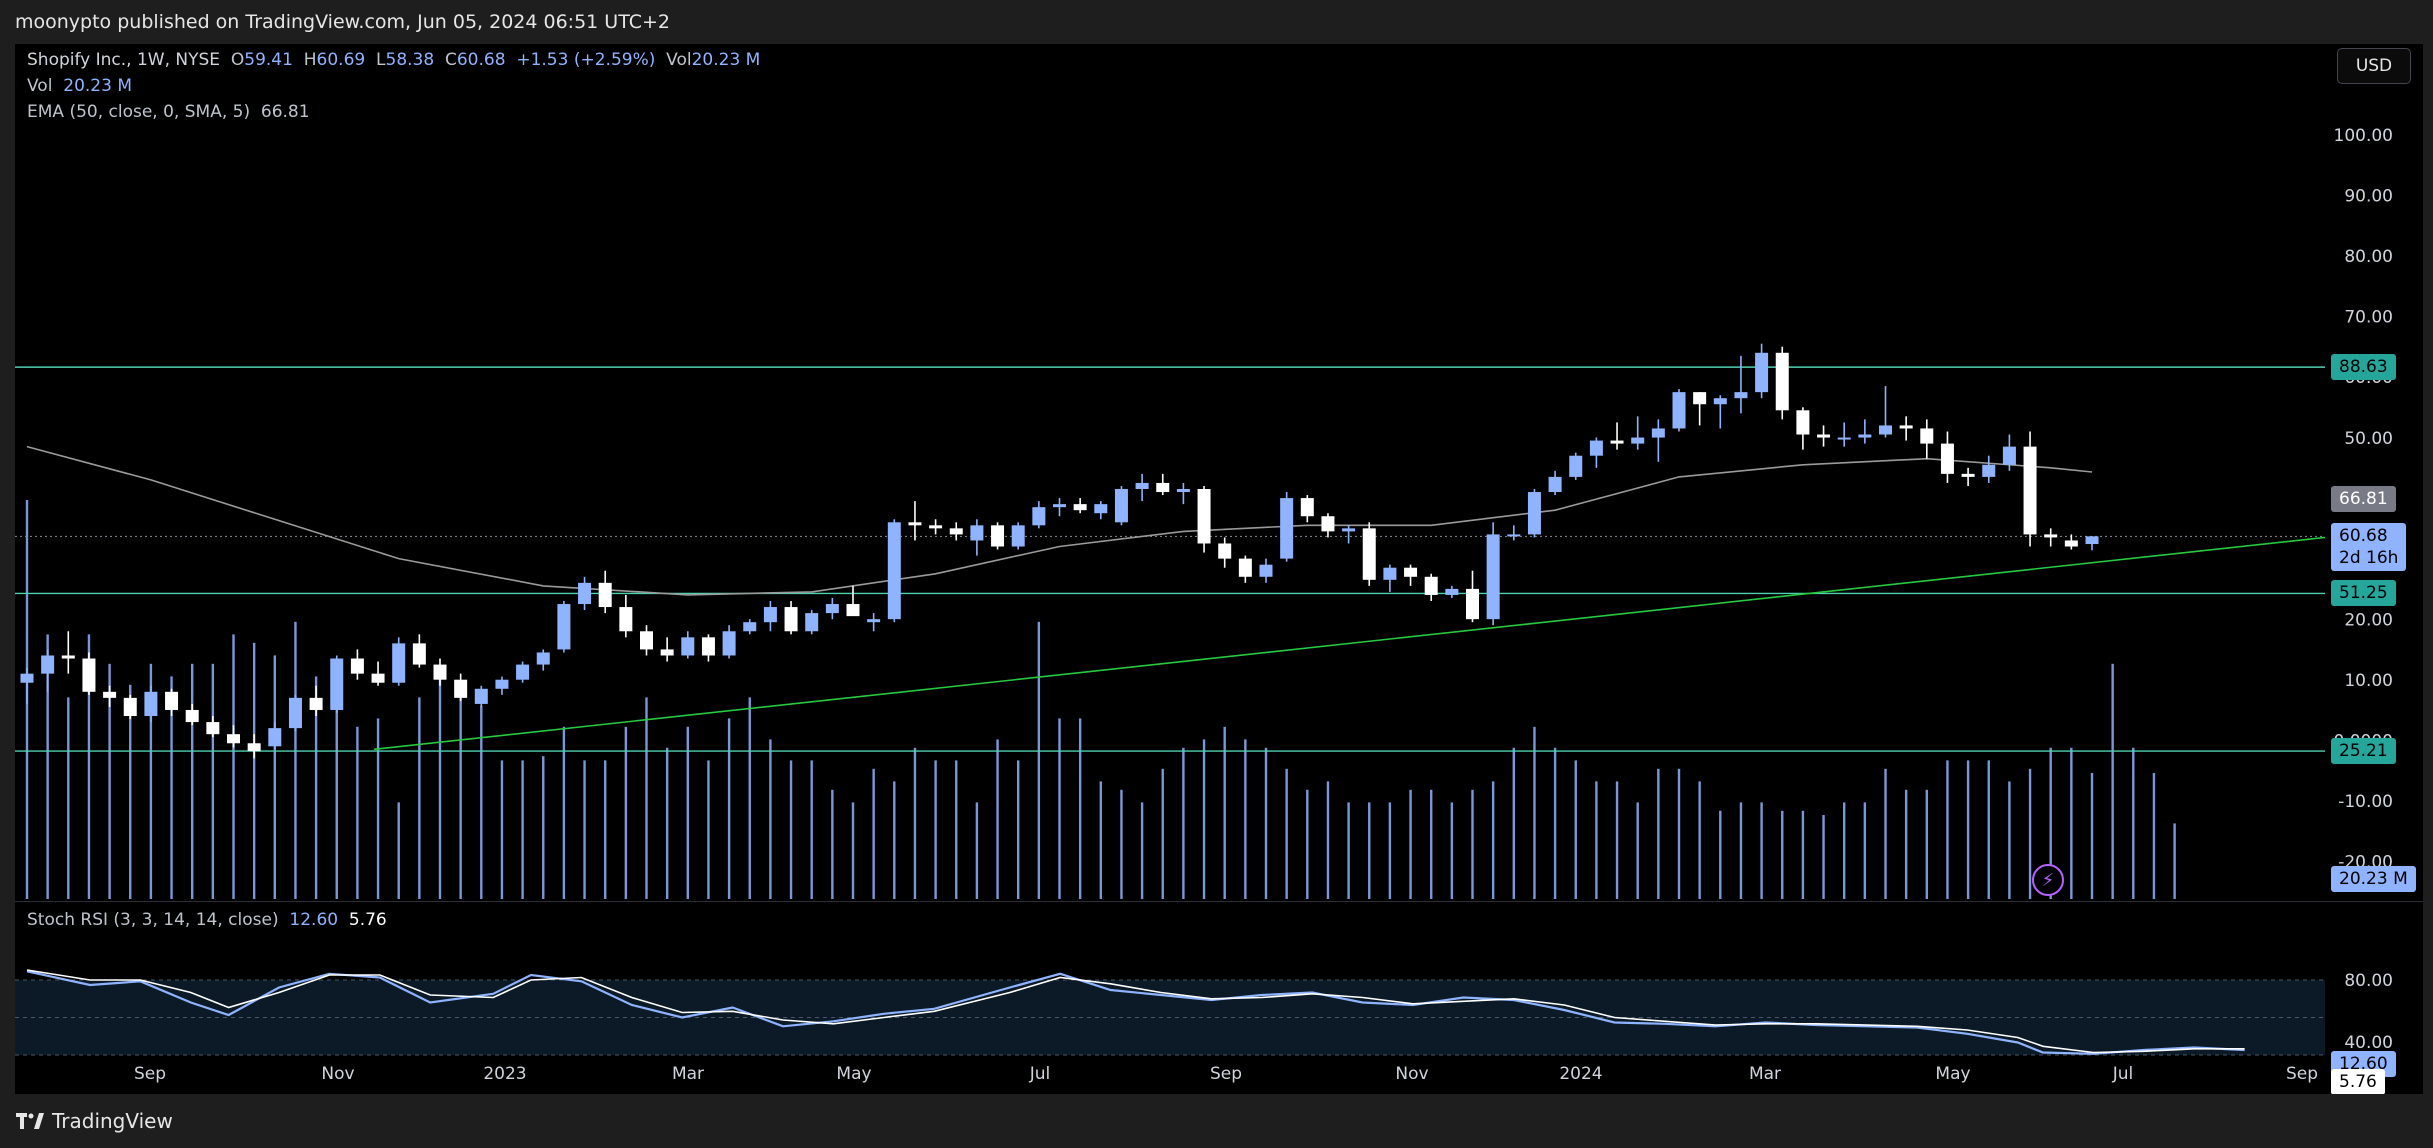 This screenshot has height=1148, width=2433. I want to click on ema-line, so click(1059, 520).